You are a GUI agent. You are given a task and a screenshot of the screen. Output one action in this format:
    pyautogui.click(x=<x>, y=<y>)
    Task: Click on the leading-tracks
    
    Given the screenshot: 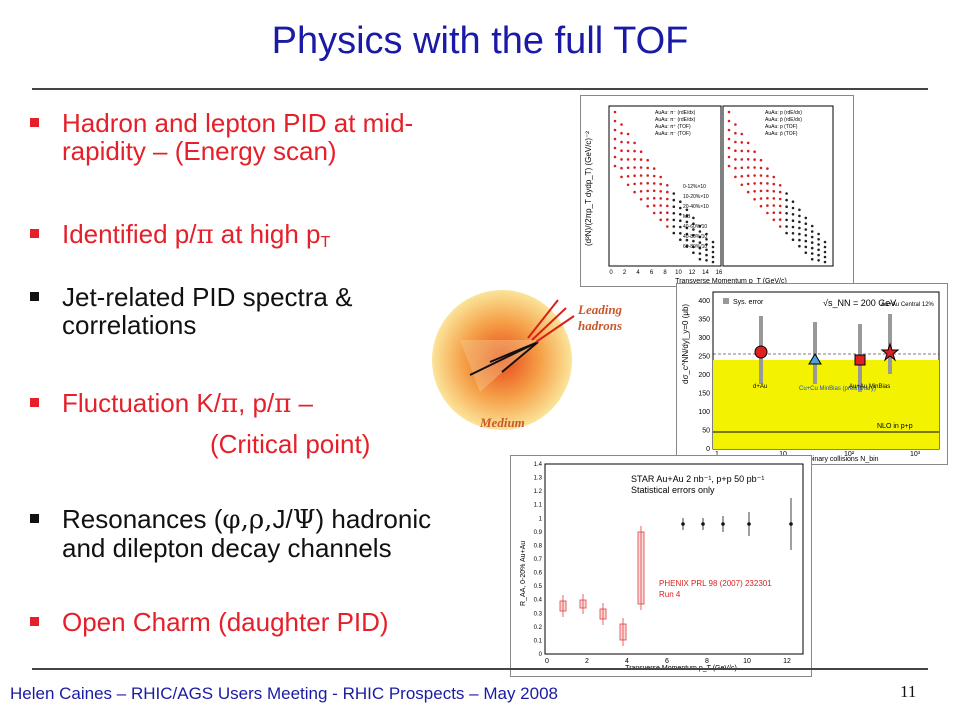 What is the action you would take?
    pyautogui.click(x=551, y=321)
    